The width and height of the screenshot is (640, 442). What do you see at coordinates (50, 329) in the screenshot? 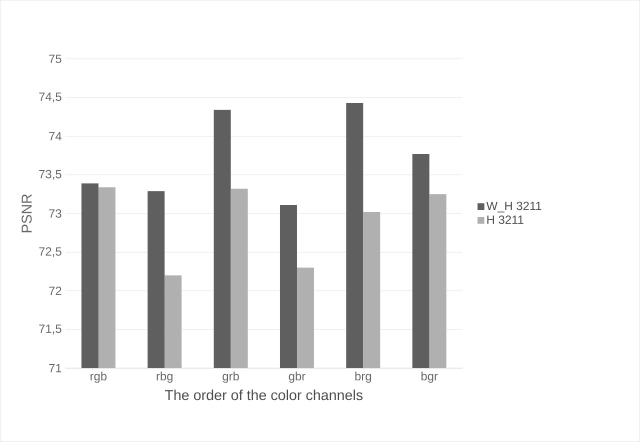
I see `y-tick-label: 71,5` at bounding box center [50, 329].